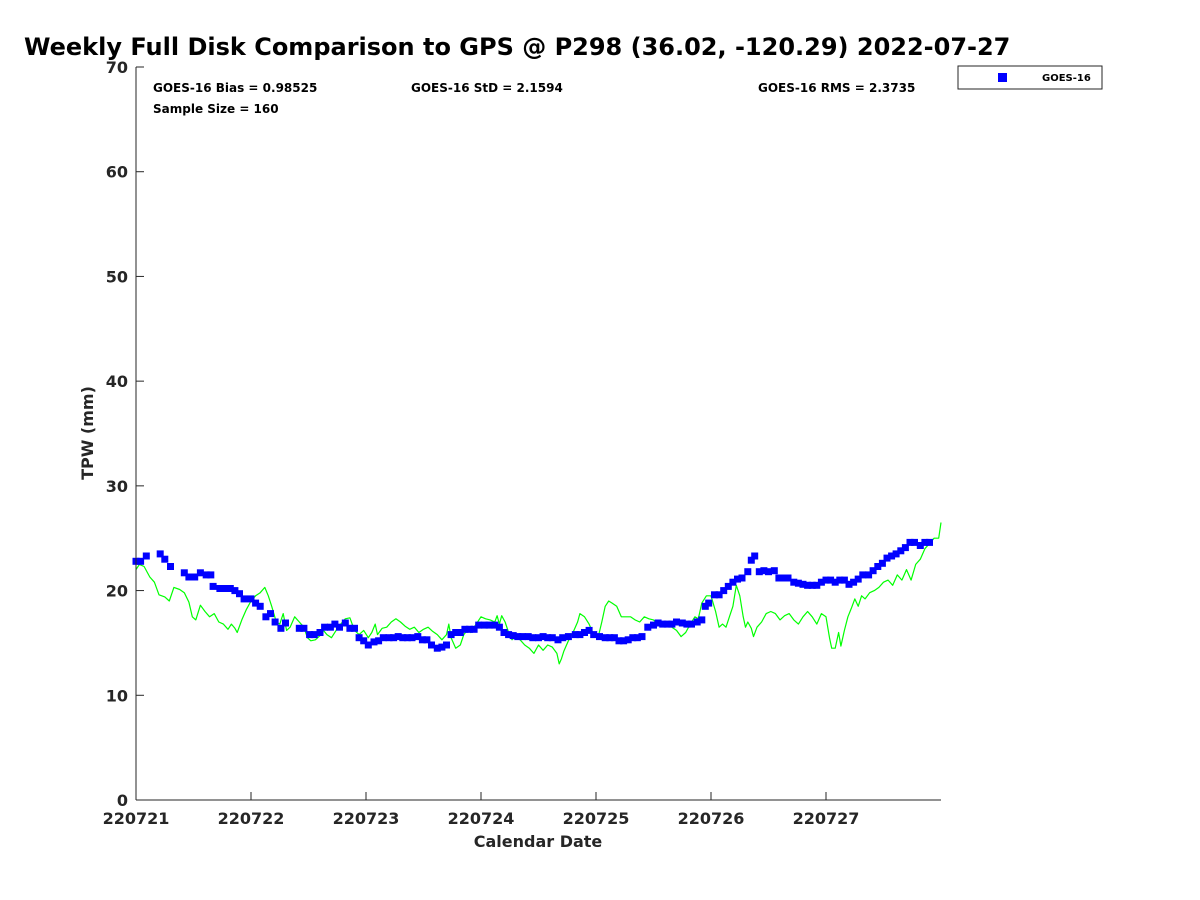 The width and height of the screenshot is (1200, 900). What do you see at coordinates (596, 818) in the screenshot?
I see `x-tick-label: 220725` at bounding box center [596, 818].